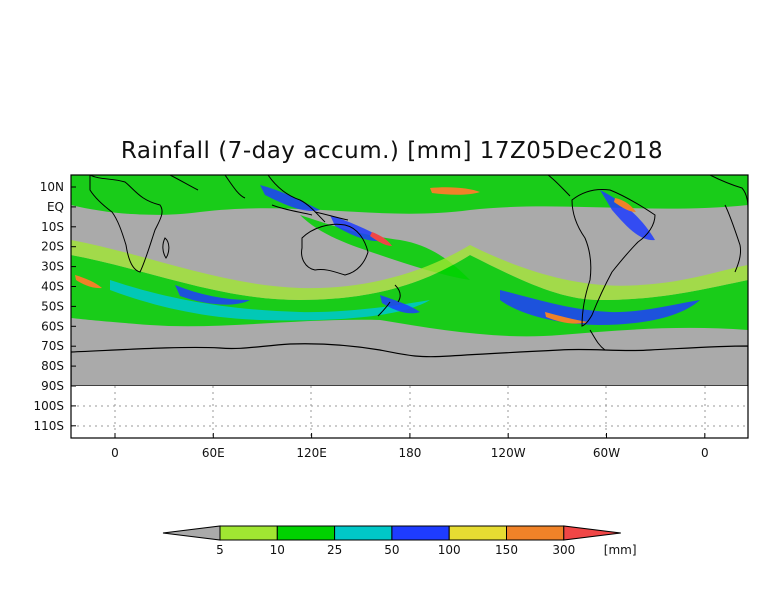 The image size is (784, 612). I want to click on south-america-coastline, so click(613, 258).